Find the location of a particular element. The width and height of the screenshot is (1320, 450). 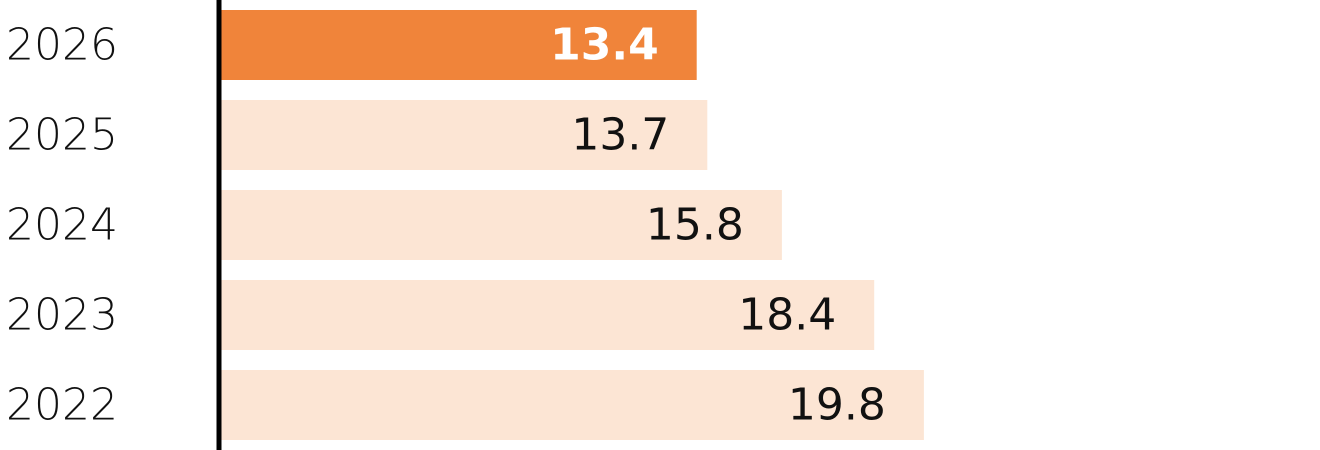

category-label-2023: 2023 is located at coordinates (62, 315).